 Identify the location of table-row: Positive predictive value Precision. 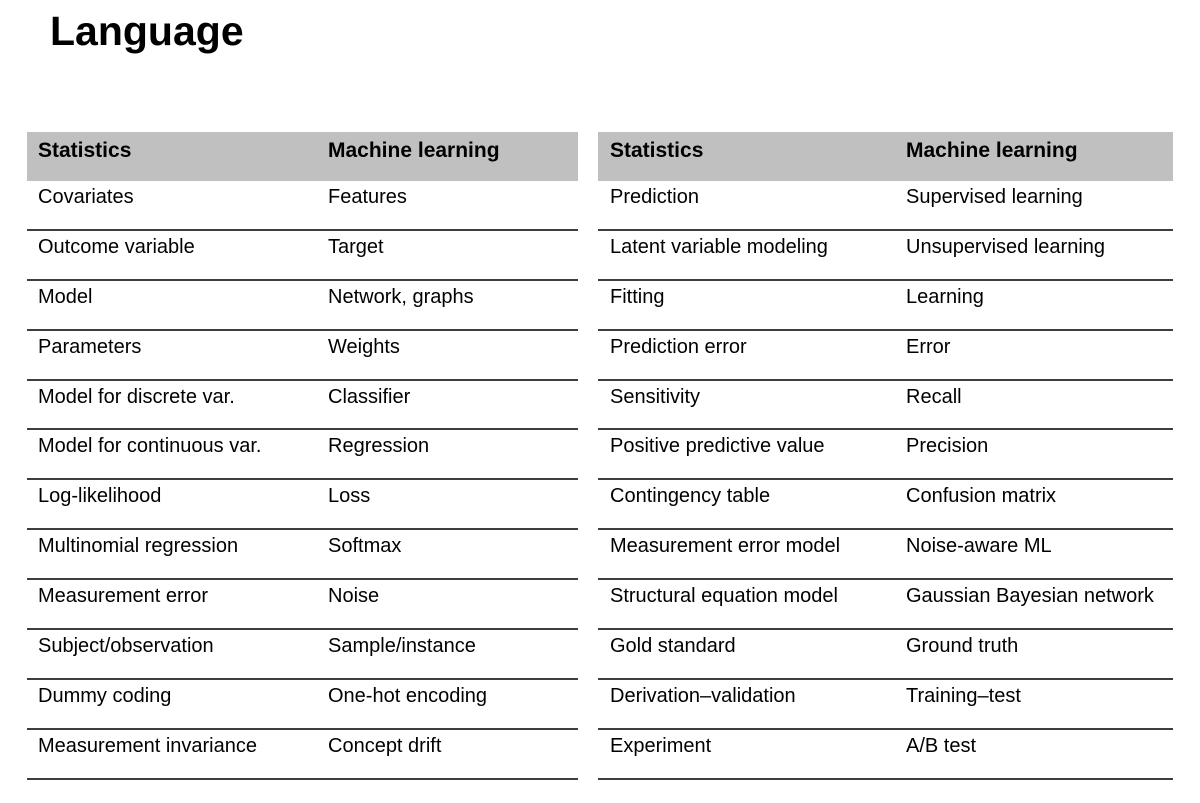
(885, 455).